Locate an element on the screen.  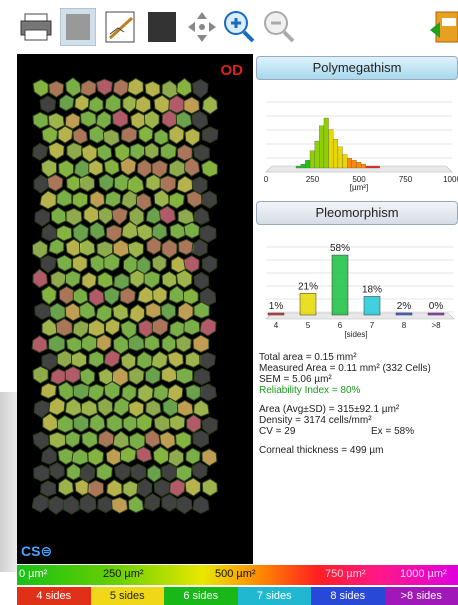
pan-arrows-icon is located at coordinates (202, 27).